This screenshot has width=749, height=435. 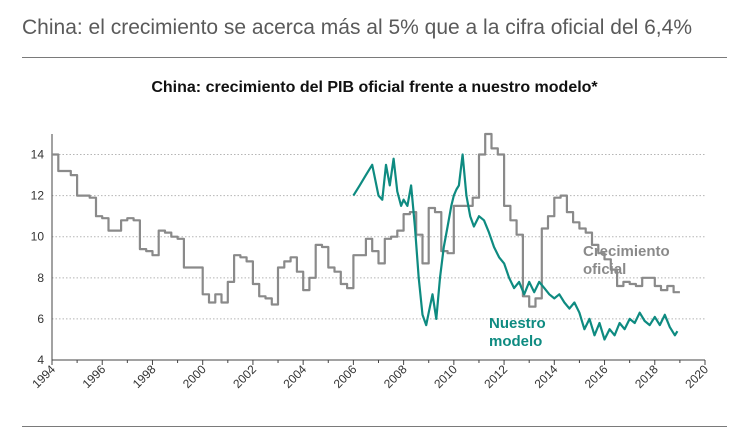 I want to click on y-tick-label: 10, so click(x=38, y=237).